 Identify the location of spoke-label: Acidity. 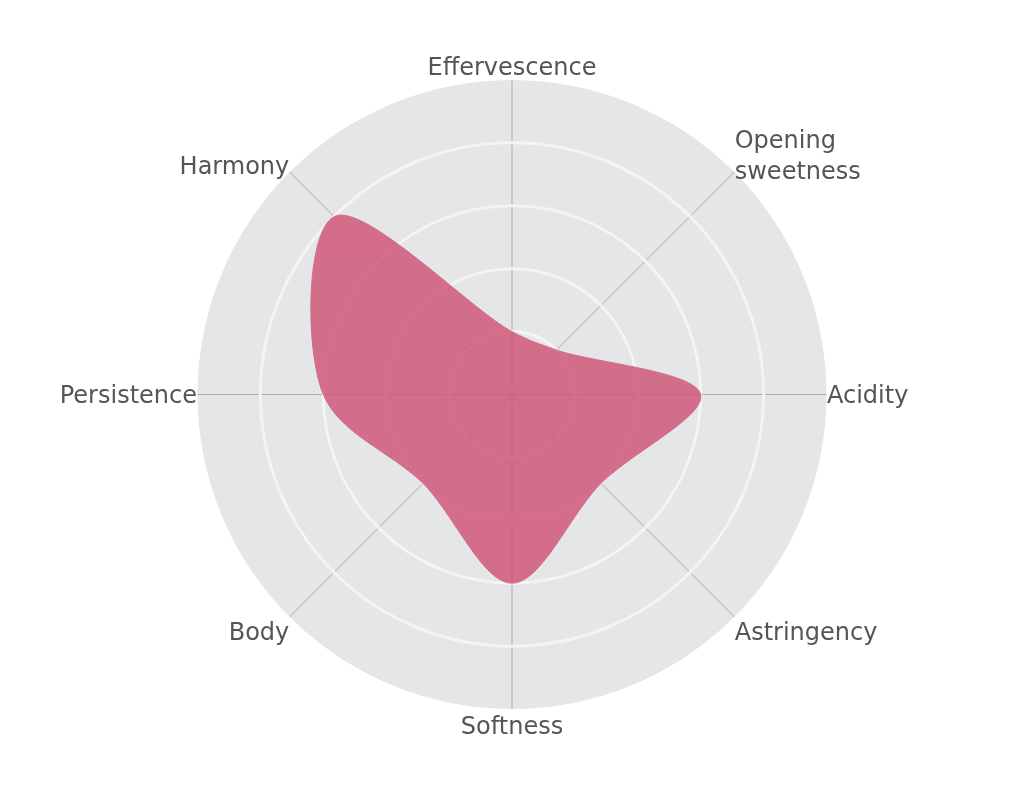
(868, 394).